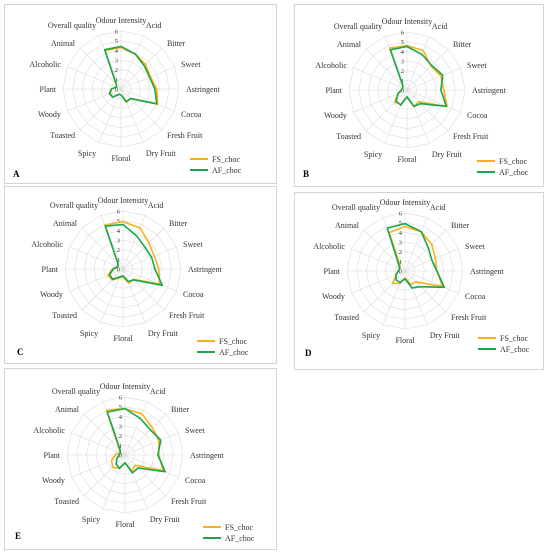 The width and height of the screenshot is (550, 555). I want to click on panel-letter: D, so click(308, 353).